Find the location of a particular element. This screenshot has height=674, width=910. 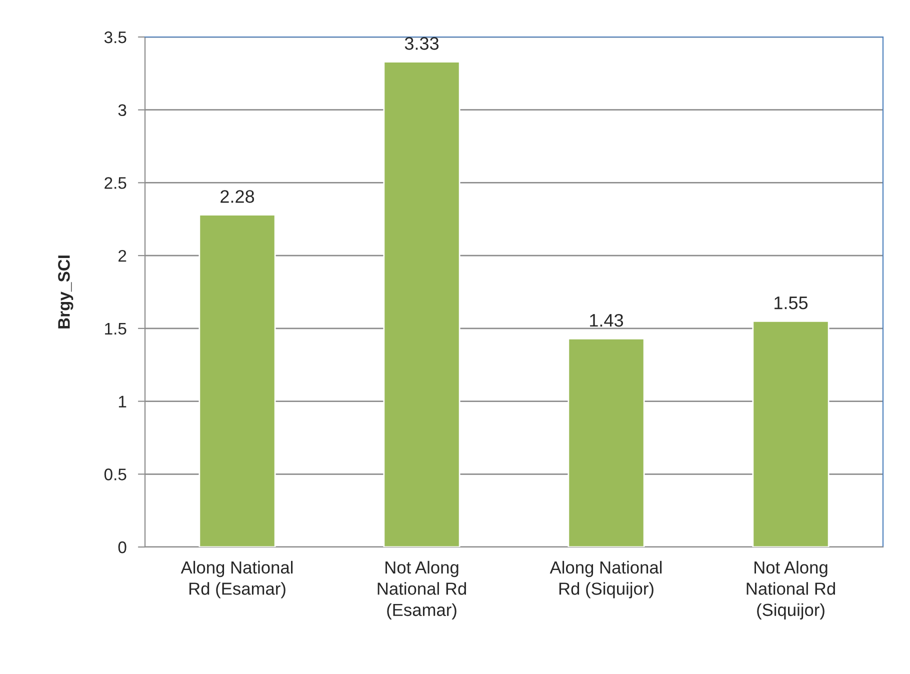

y-tick-label: 3.5 is located at coordinates (115, 37).